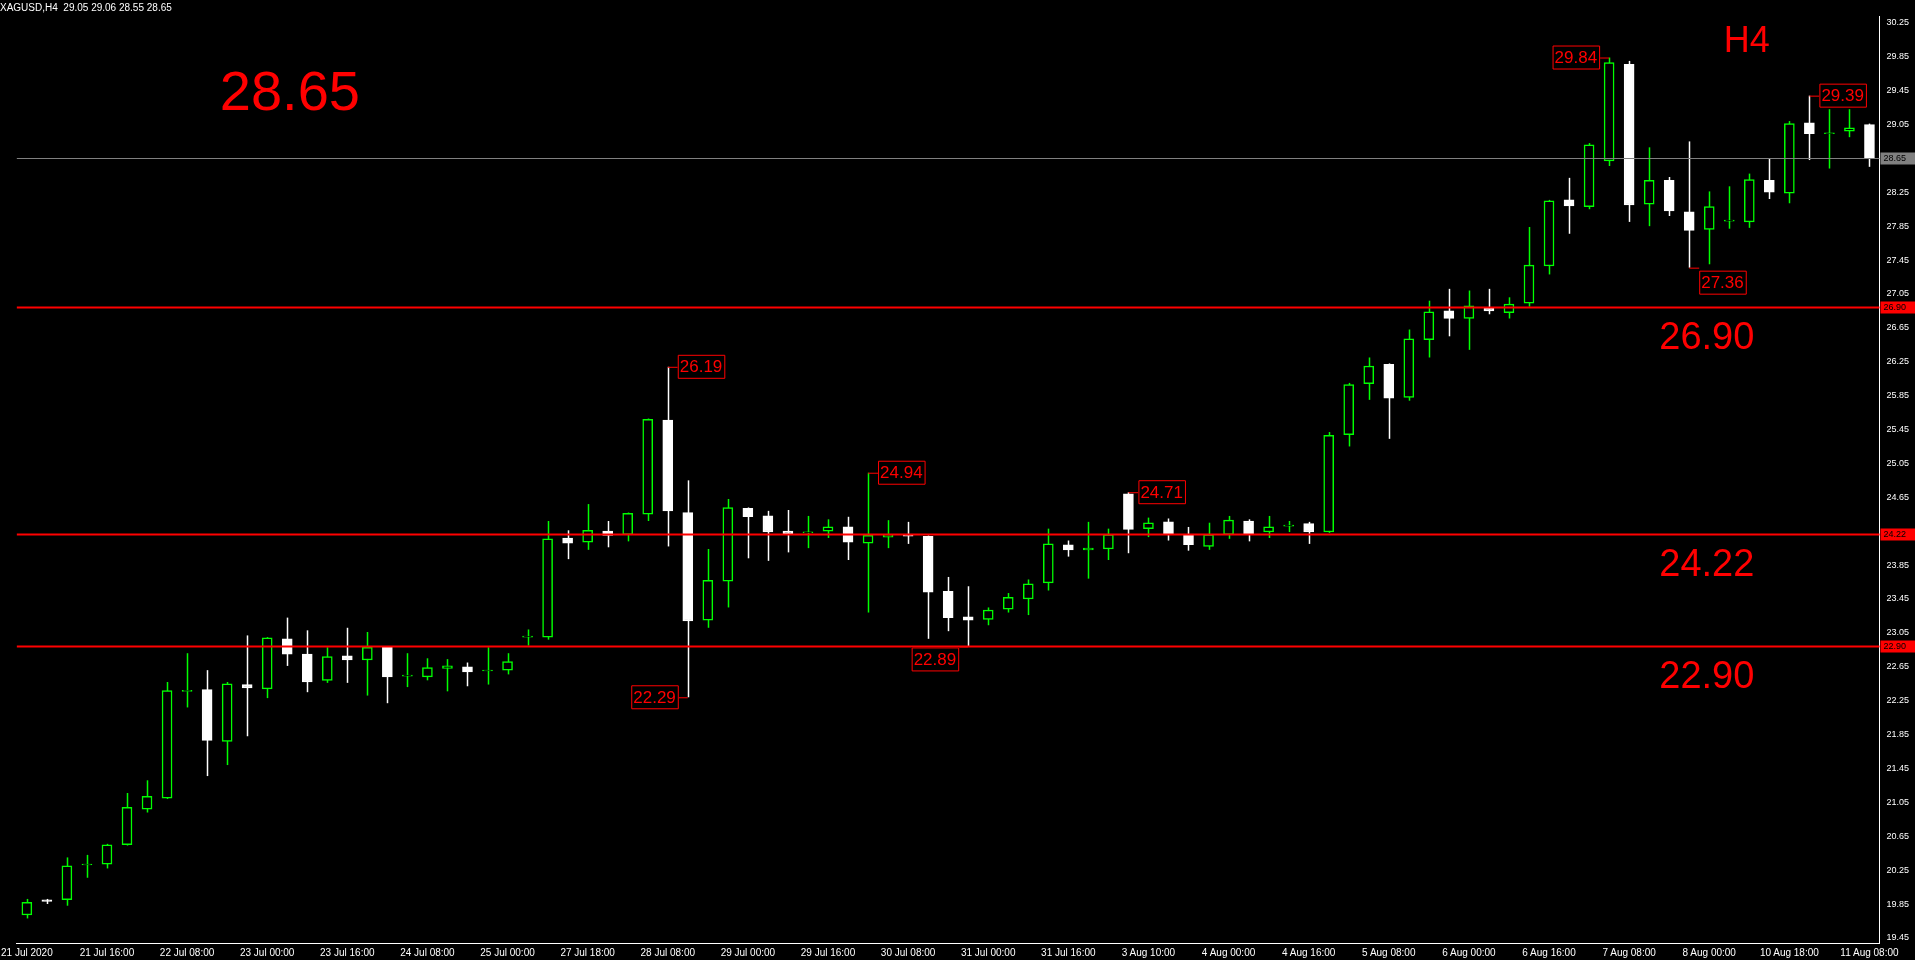 The image size is (1915, 960). What do you see at coordinates (1898, 462) in the screenshot?
I see `y-tick-label: 25.05` at bounding box center [1898, 462].